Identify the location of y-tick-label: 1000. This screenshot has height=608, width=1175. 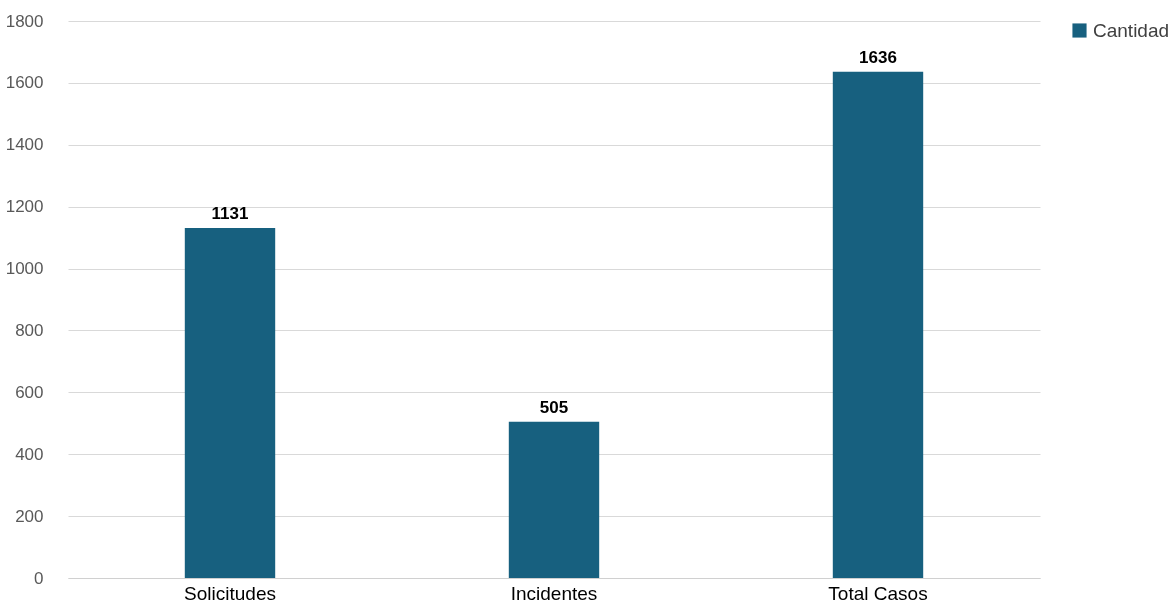
(24, 269).